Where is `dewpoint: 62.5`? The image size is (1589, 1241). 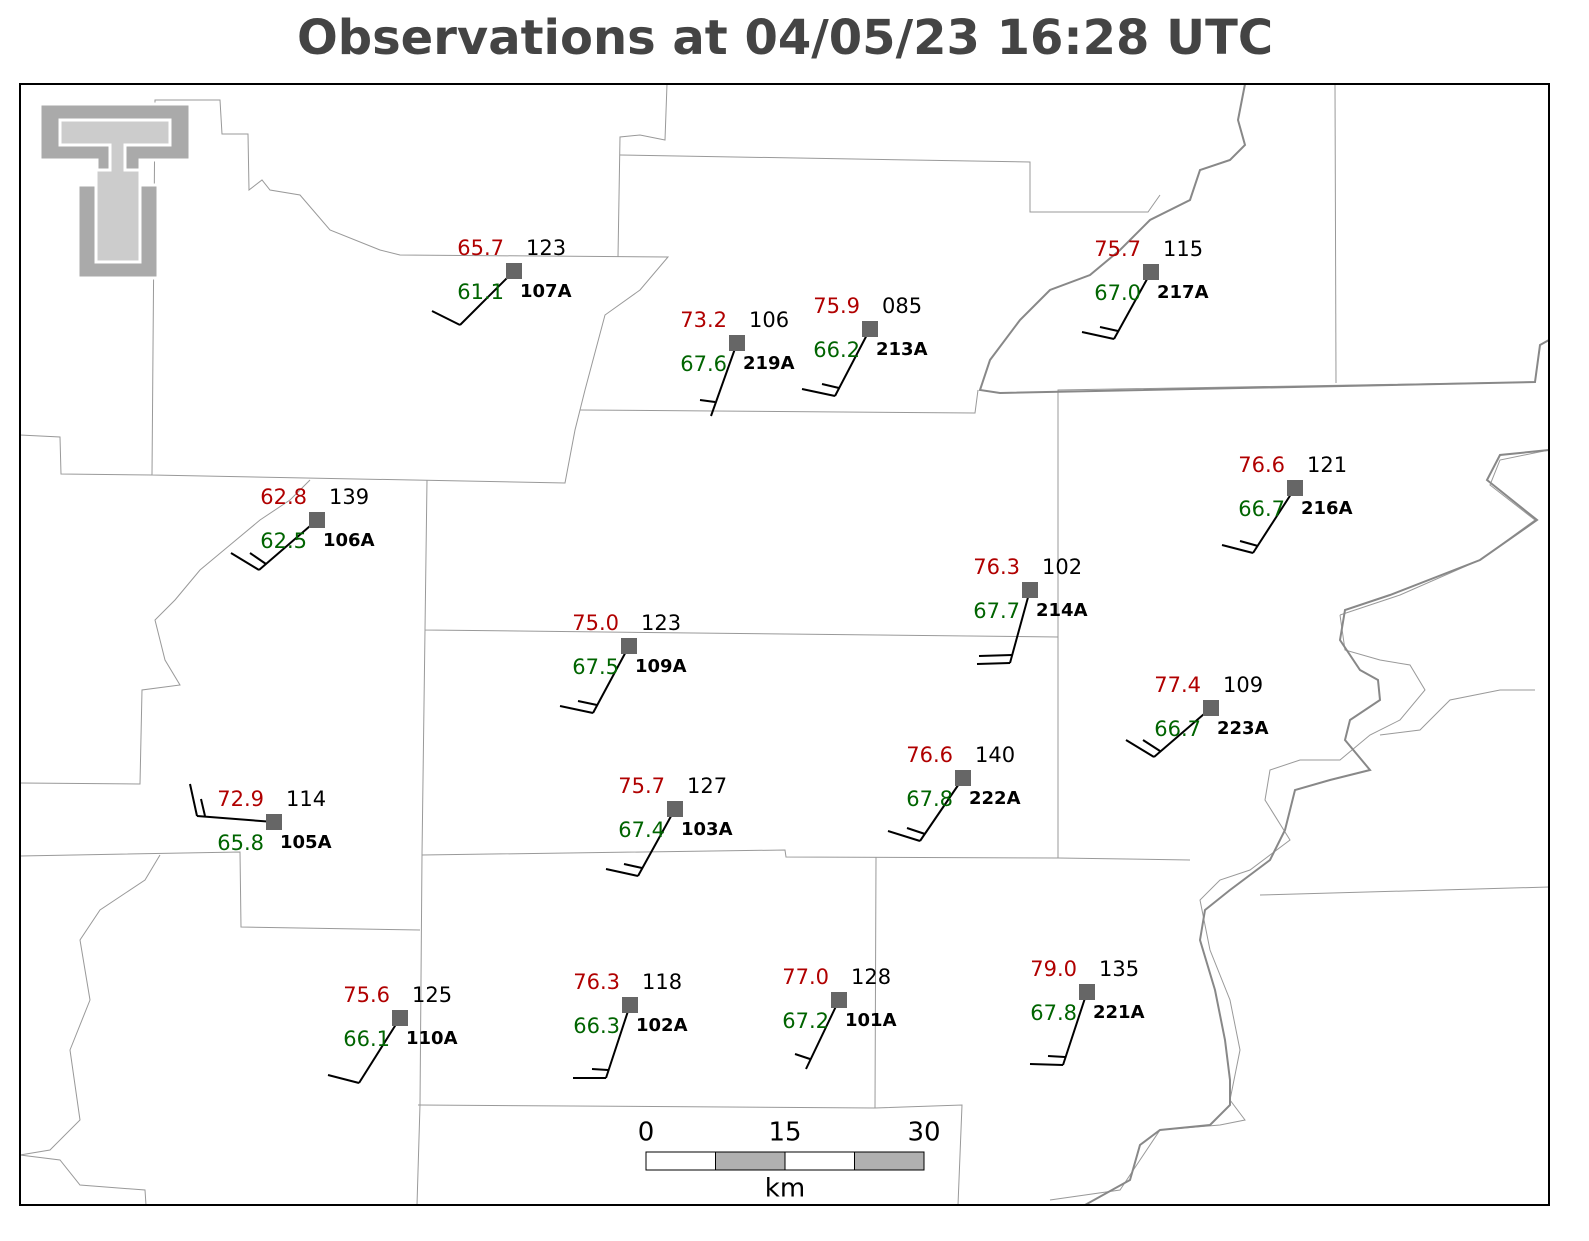
dewpoint: 62.5 is located at coordinates (283, 541).